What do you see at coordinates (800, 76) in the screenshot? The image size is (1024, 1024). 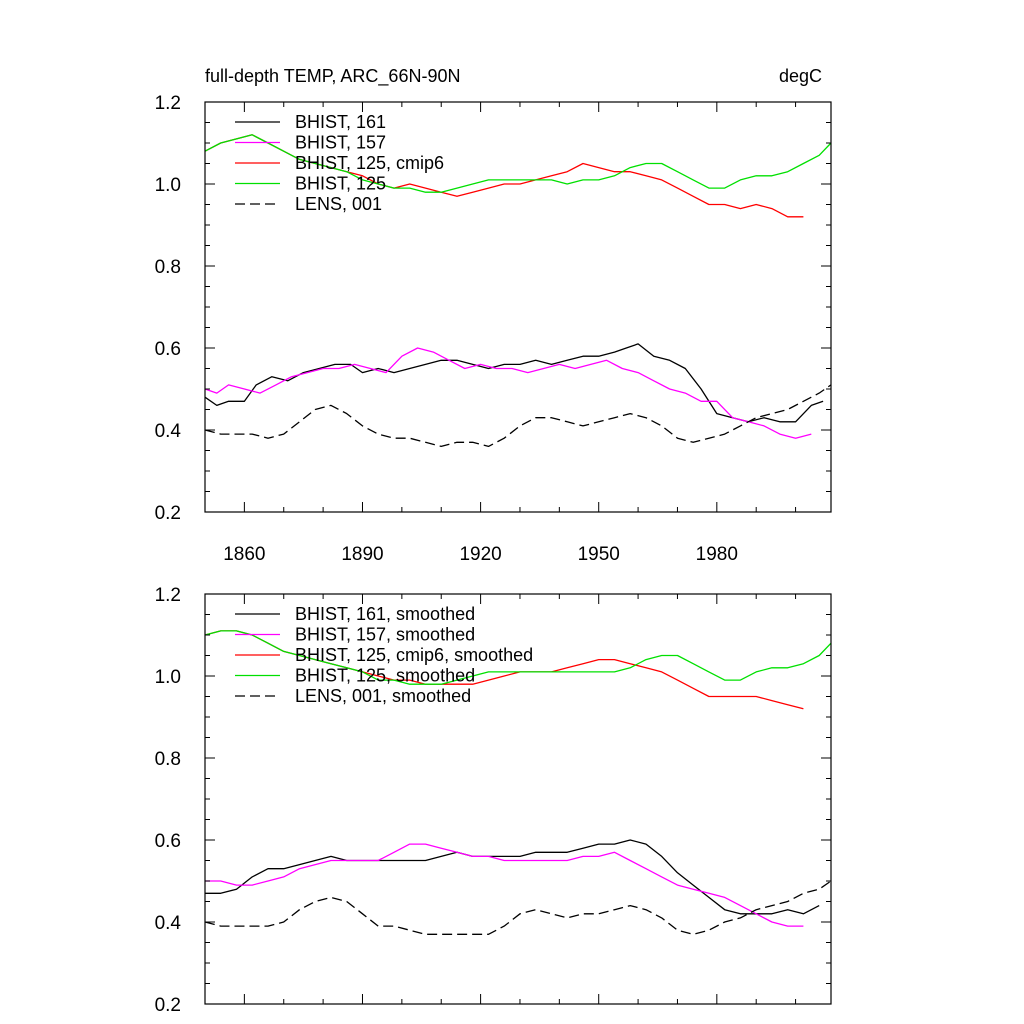 I see `panel-units: degC` at bounding box center [800, 76].